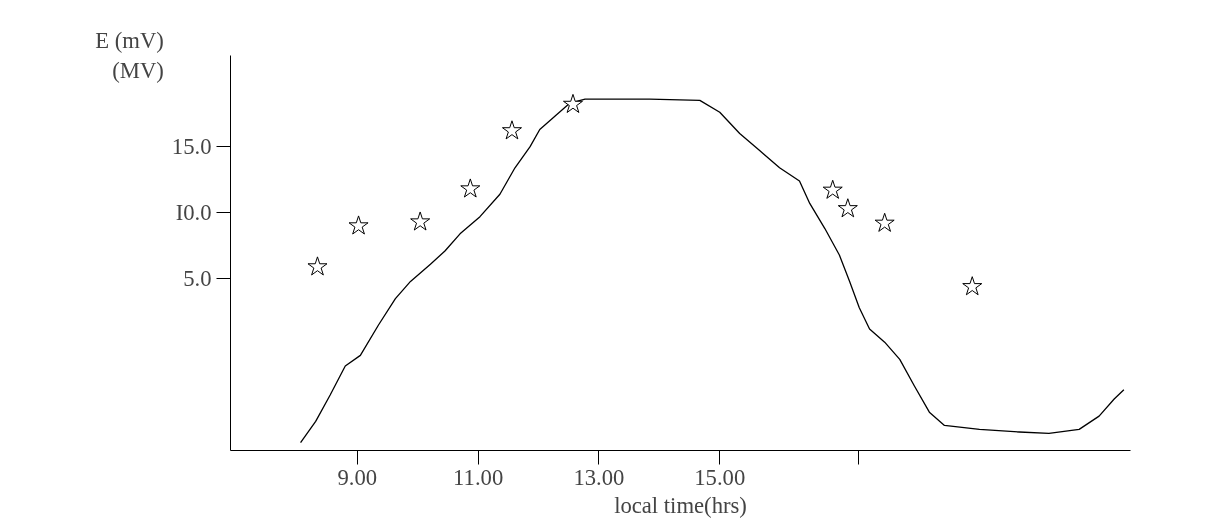 The width and height of the screenshot is (1227, 520). What do you see at coordinates (129, 40) in the screenshot?
I see `y-axis-title: E (mV)` at bounding box center [129, 40].